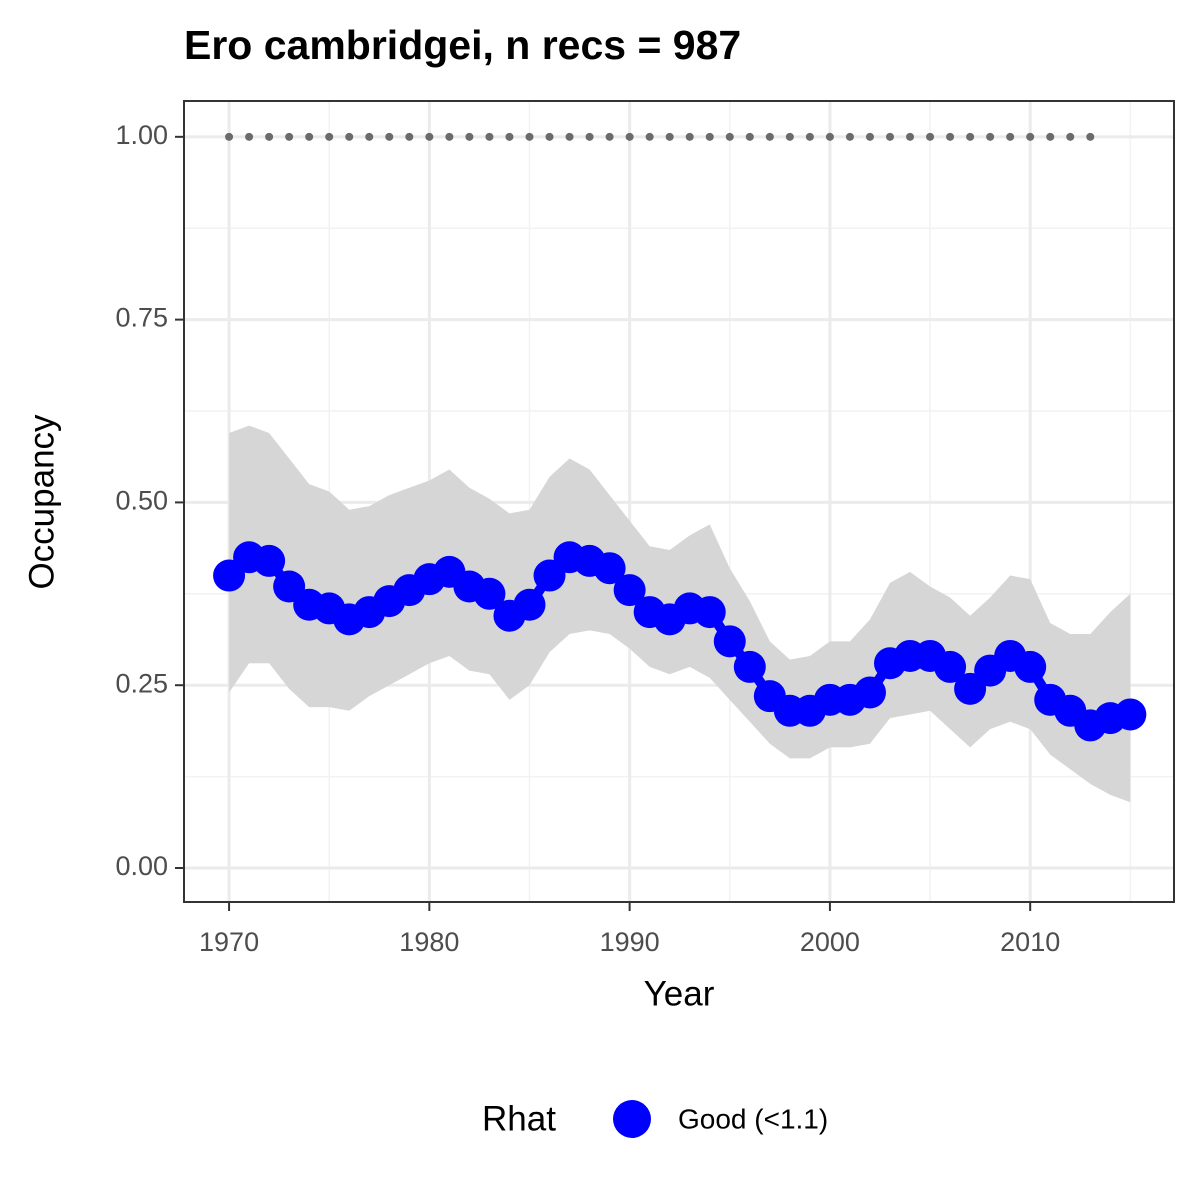 This screenshot has width=1200, height=1200. What do you see at coordinates (679, 993) in the screenshot?
I see `x-axis-title: Year` at bounding box center [679, 993].